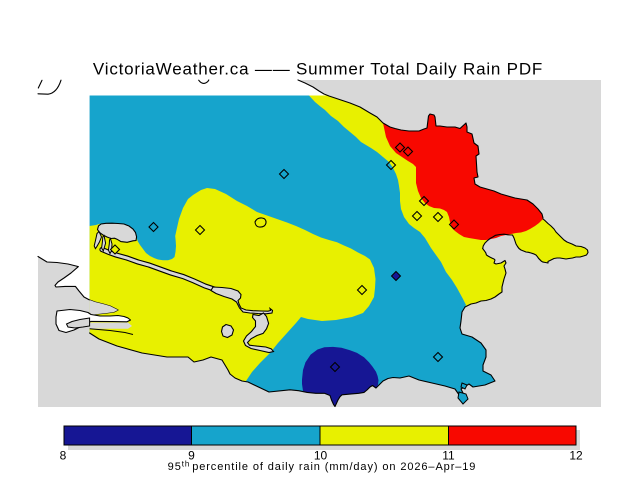 Image resolution: width=640 pixels, height=480 pixels. What do you see at coordinates (448, 456) in the screenshot?
I see `svg-text: 11` at bounding box center [448, 456].